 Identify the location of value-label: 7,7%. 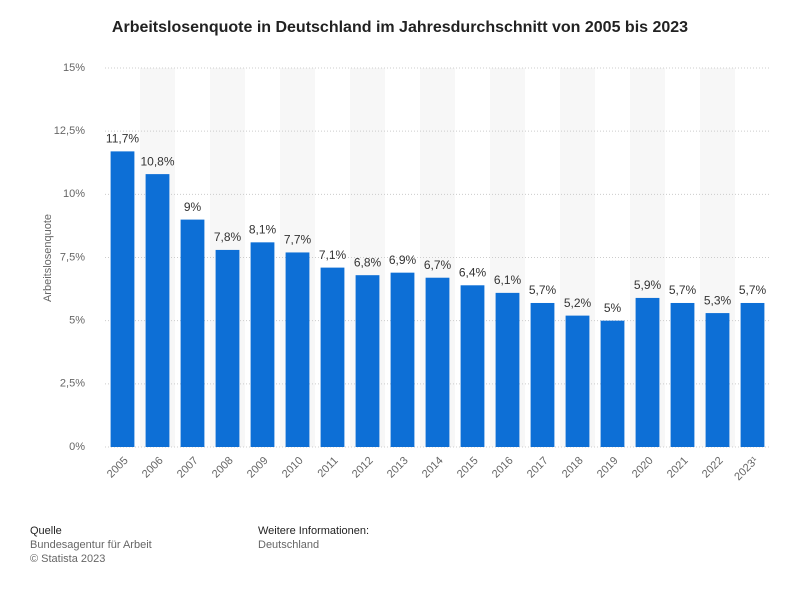
(298, 240).